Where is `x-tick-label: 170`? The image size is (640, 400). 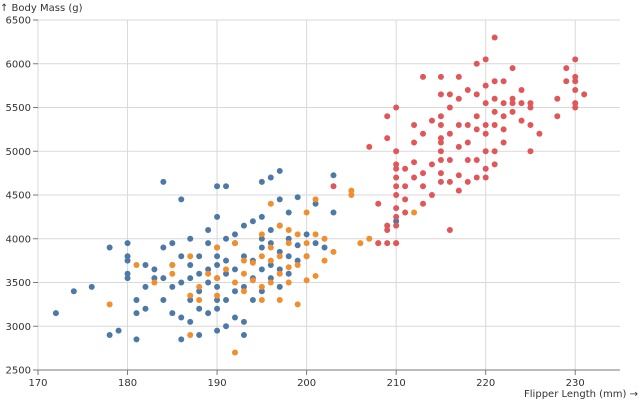 x-tick-label: 170 is located at coordinates (37, 383).